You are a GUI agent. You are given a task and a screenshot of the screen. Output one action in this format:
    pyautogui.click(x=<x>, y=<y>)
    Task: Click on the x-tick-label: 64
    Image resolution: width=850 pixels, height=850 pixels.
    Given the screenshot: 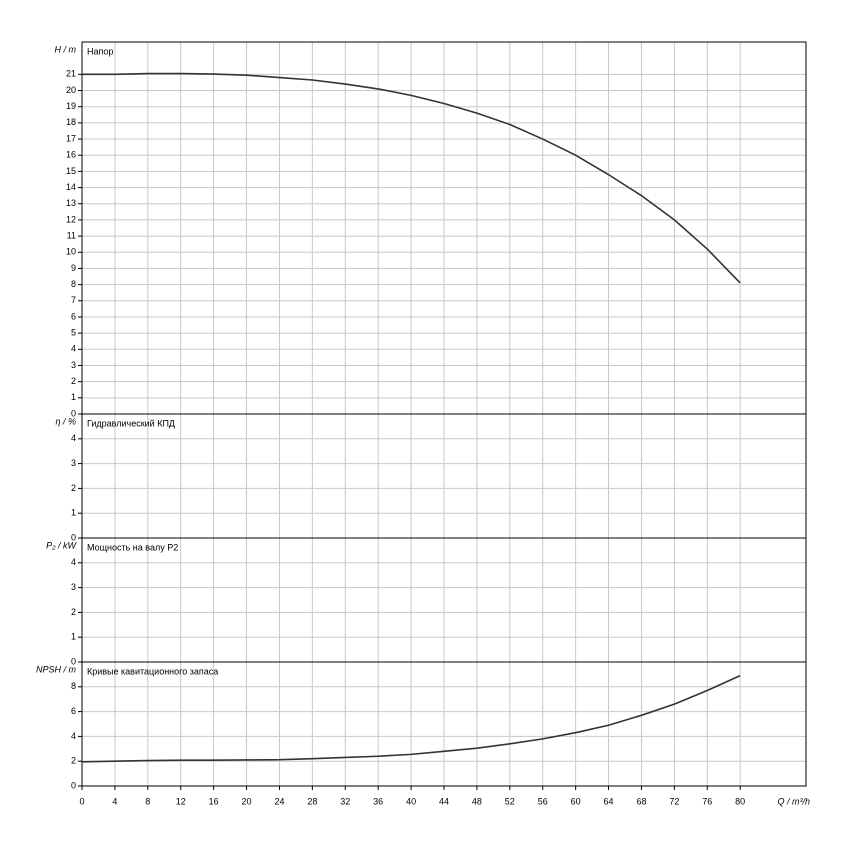 What is the action you would take?
    pyautogui.click(x=609, y=801)
    